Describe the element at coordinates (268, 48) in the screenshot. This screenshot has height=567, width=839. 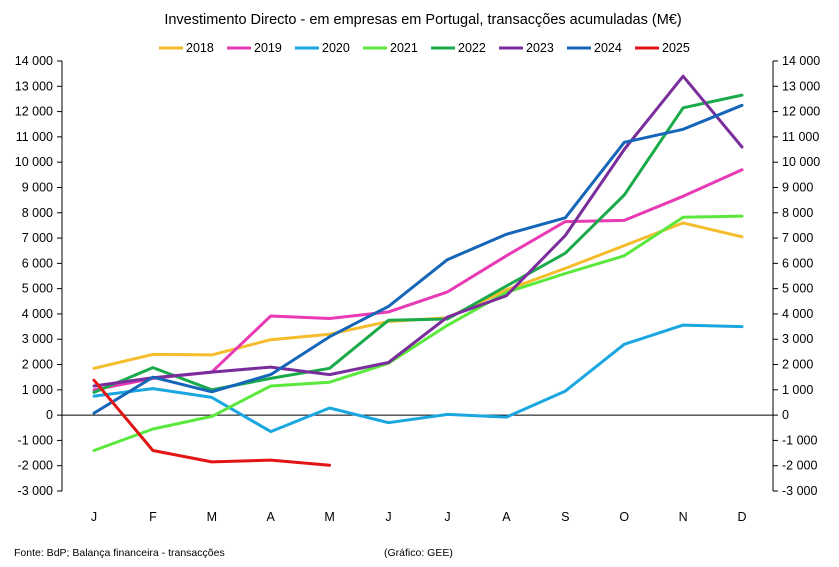
I see `legend-label-2019: 2019` at that location.